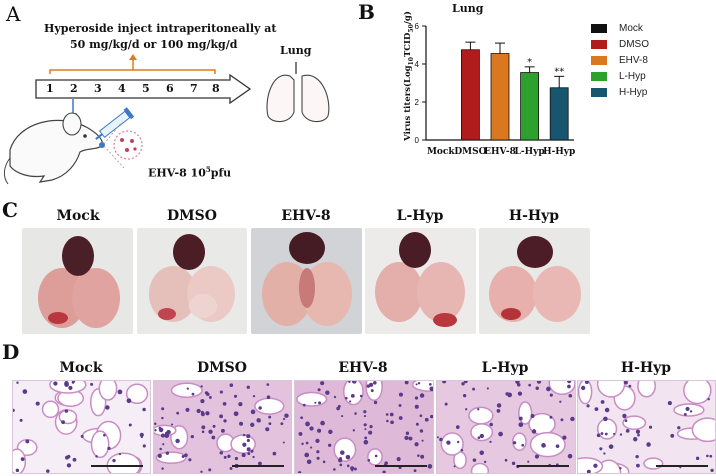 Image resolution: width=716 pixels, height=476 pixels. Describe the element at coordinates (364, 427) in the screenshot. I see `histology-ehv8` at that location.